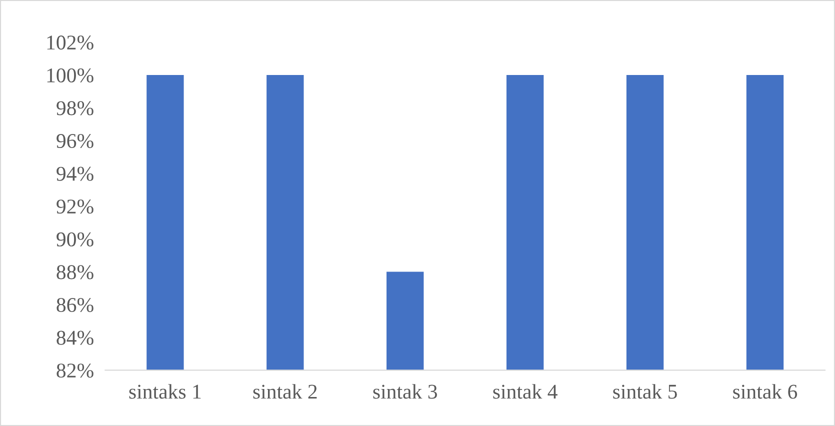 The image size is (835, 426). I want to click on x-tick-label: sintak 3, so click(405, 391).